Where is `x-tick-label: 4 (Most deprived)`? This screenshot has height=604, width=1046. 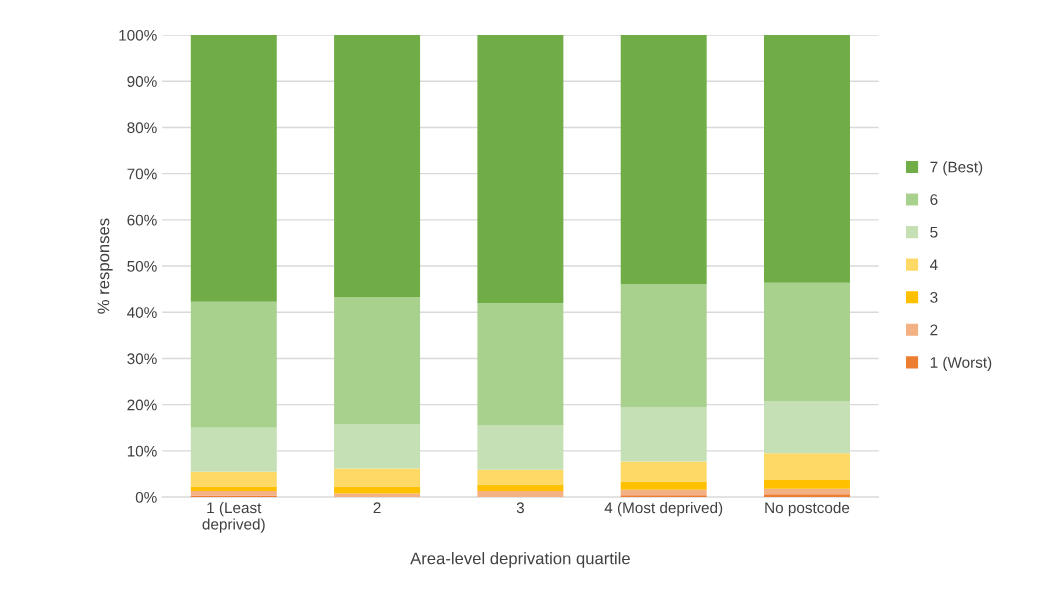
x-tick-label: 4 (Most deprived) is located at coordinates (663, 509).